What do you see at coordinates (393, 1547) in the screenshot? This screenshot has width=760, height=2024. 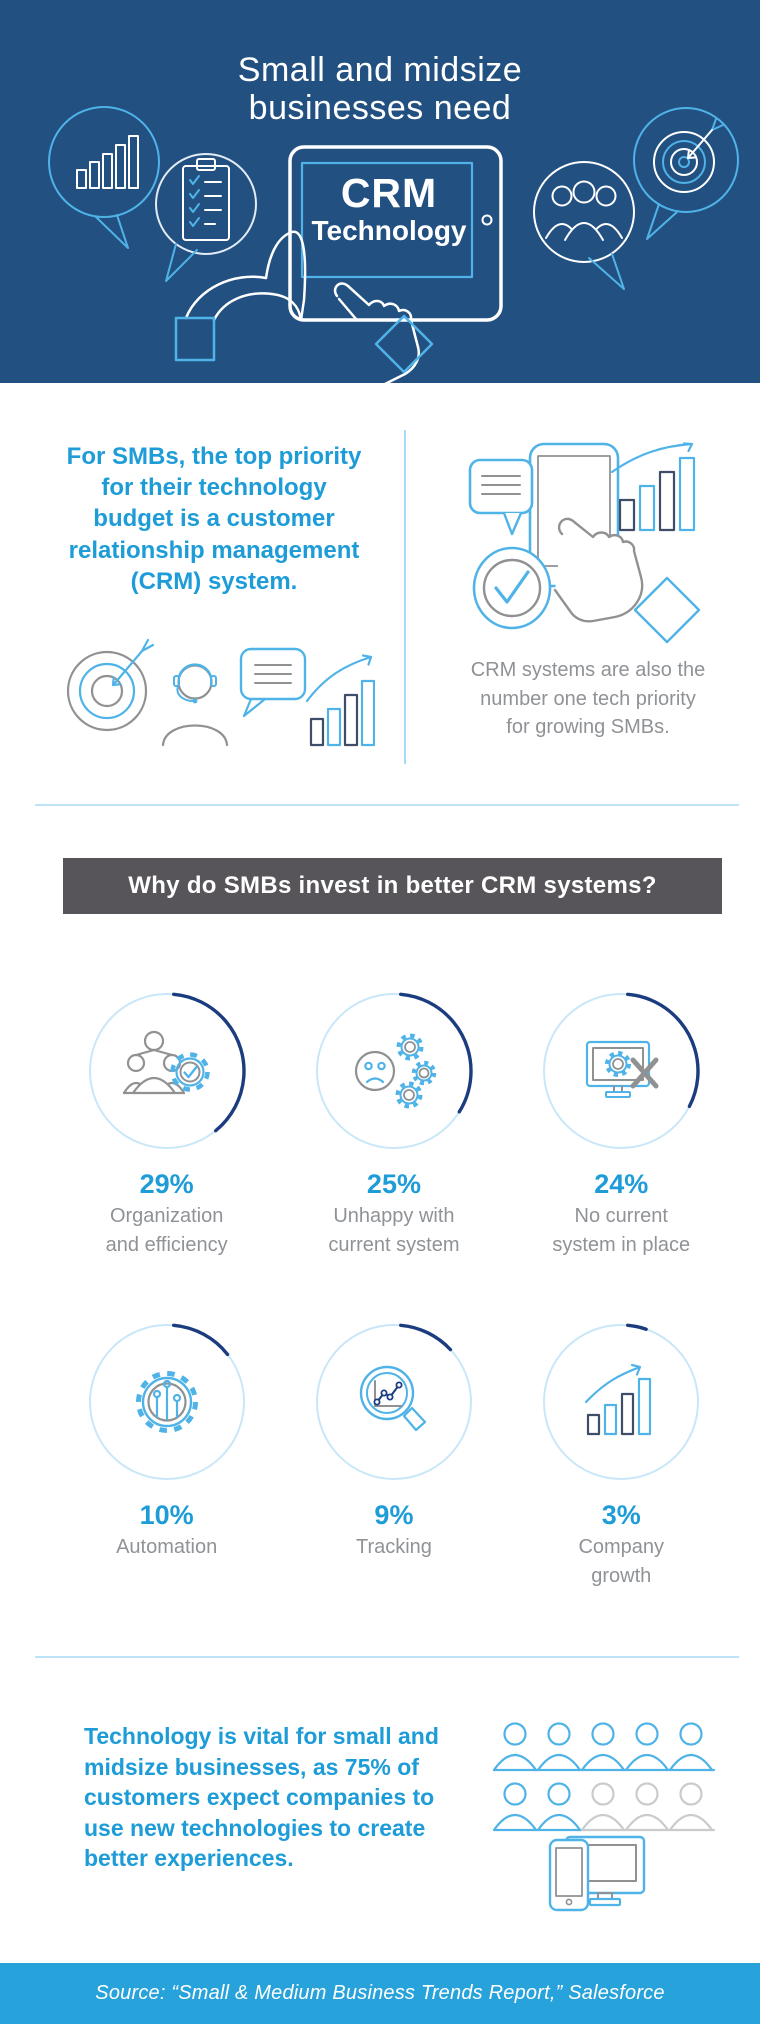 I see `stat-label: Tracking` at bounding box center [393, 1547].